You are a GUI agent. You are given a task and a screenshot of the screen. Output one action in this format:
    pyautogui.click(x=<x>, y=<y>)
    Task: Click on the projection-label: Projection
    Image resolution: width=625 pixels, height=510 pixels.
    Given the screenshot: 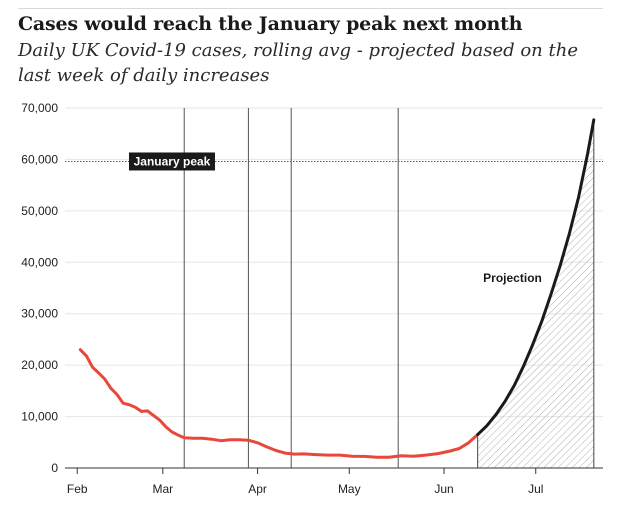 What is the action you would take?
    pyautogui.click(x=512, y=278)
    